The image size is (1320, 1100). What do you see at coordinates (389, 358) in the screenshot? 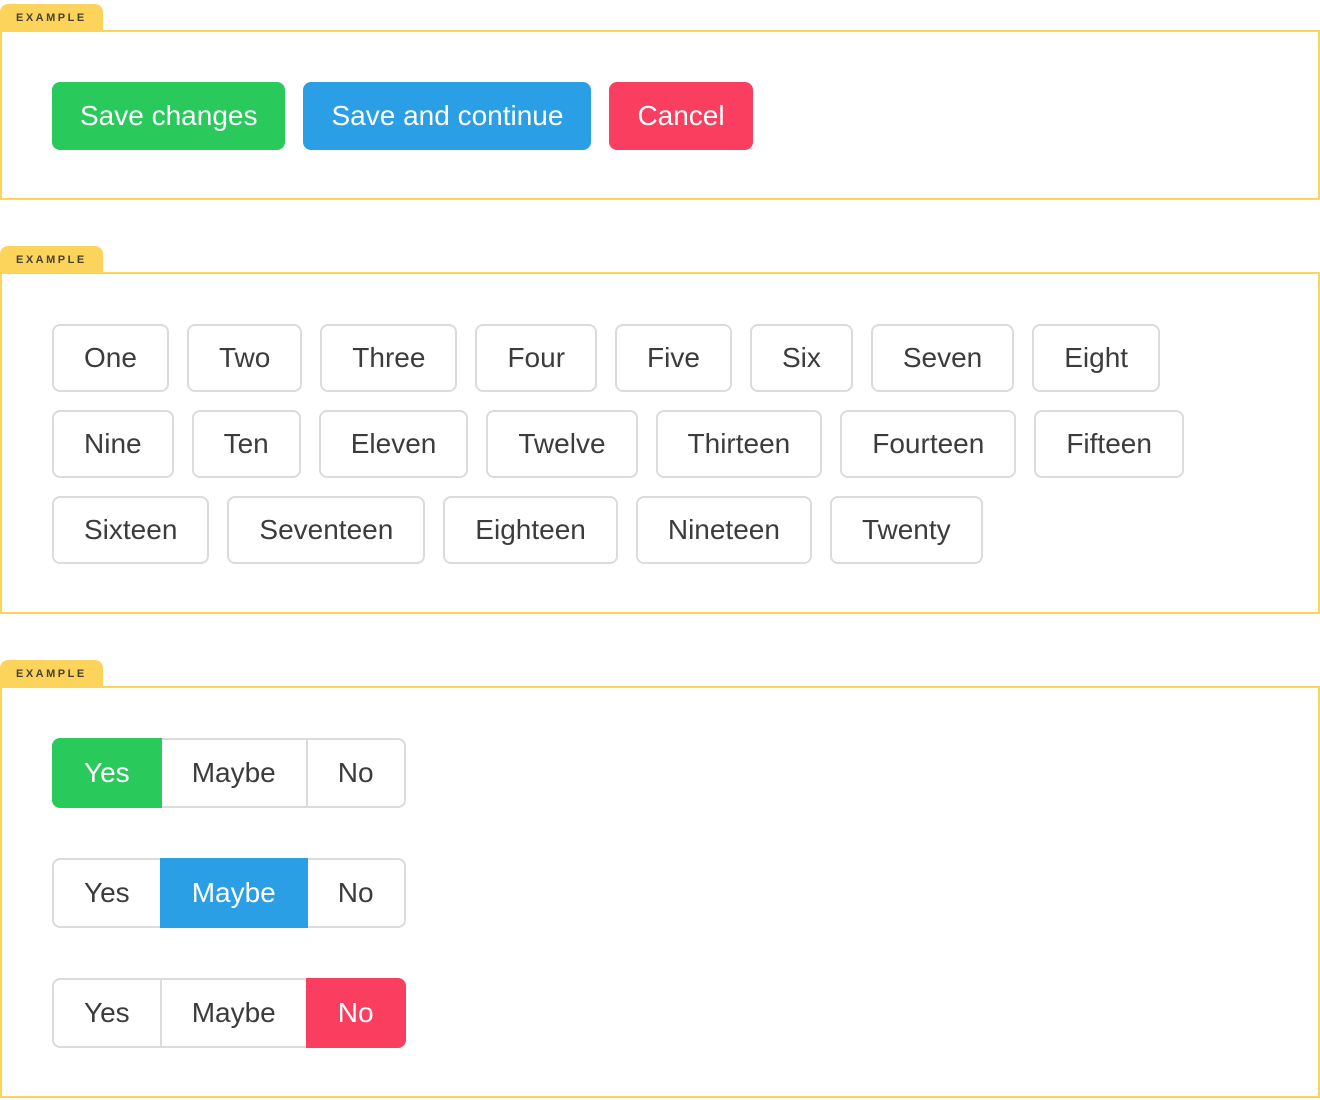
I see `button-three: Three` at bounding box center [389, 358].